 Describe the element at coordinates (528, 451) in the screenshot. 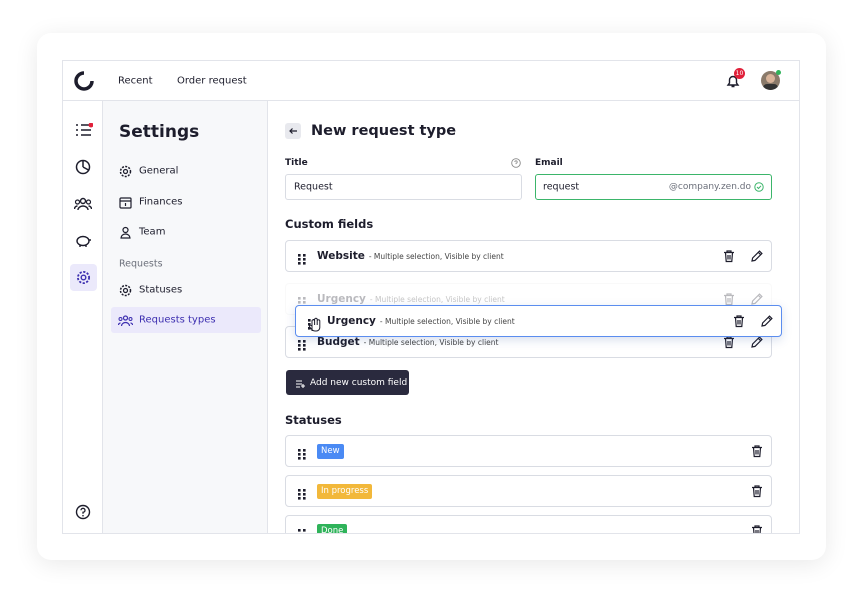

I see `status-row: New` at that location.